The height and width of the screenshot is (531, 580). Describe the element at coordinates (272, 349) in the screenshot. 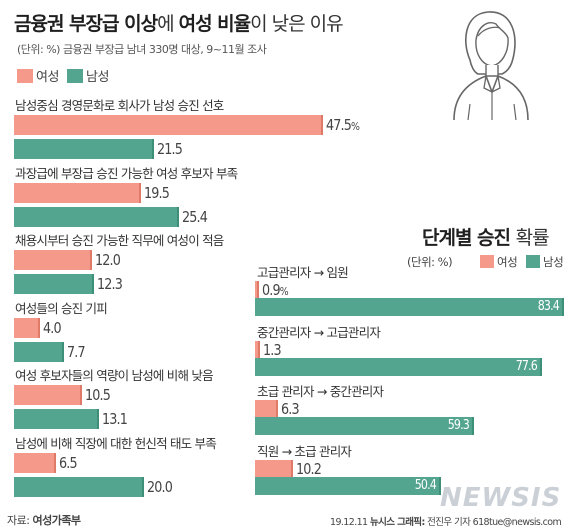

I see `stage-female-value-1: 1.3` at that location.